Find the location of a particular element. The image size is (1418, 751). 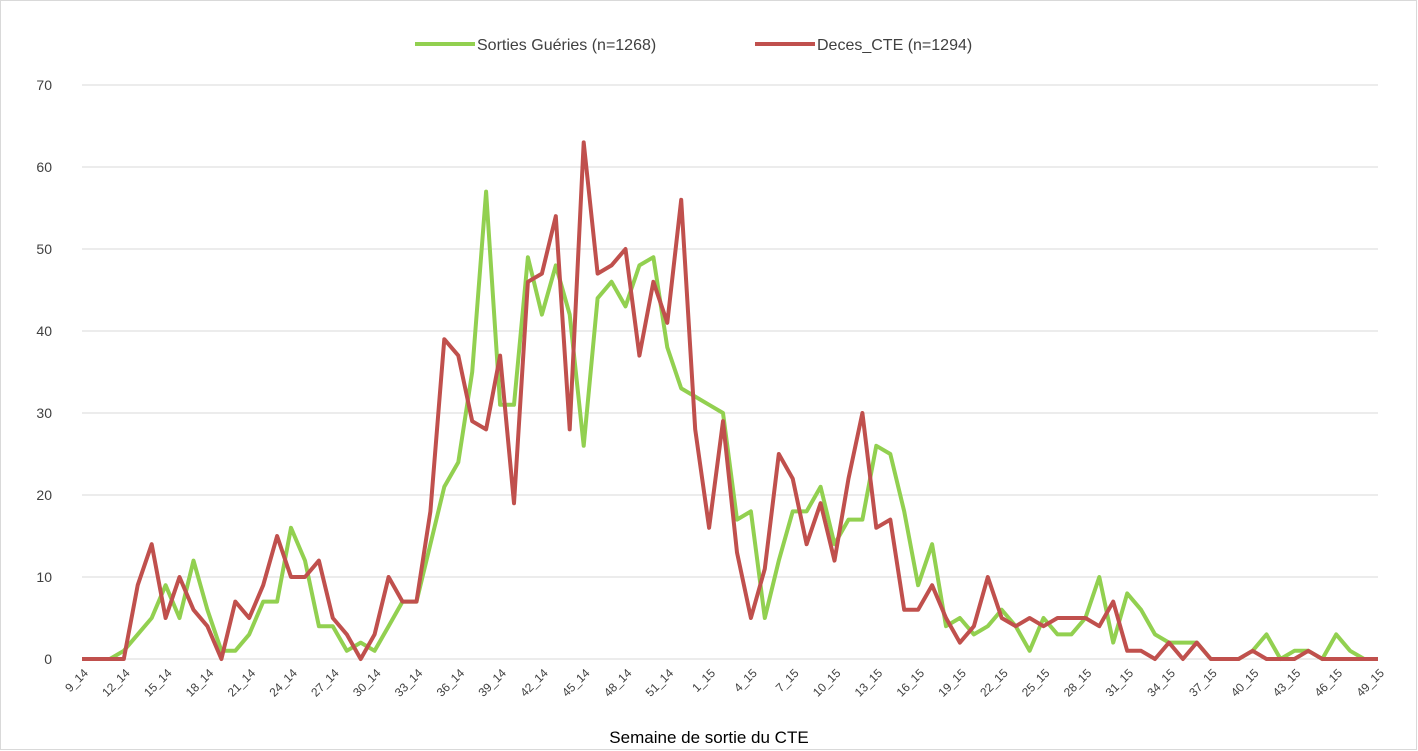

legend-label: Deces_CTE (n=1294) is located at coordinates (894, 45).